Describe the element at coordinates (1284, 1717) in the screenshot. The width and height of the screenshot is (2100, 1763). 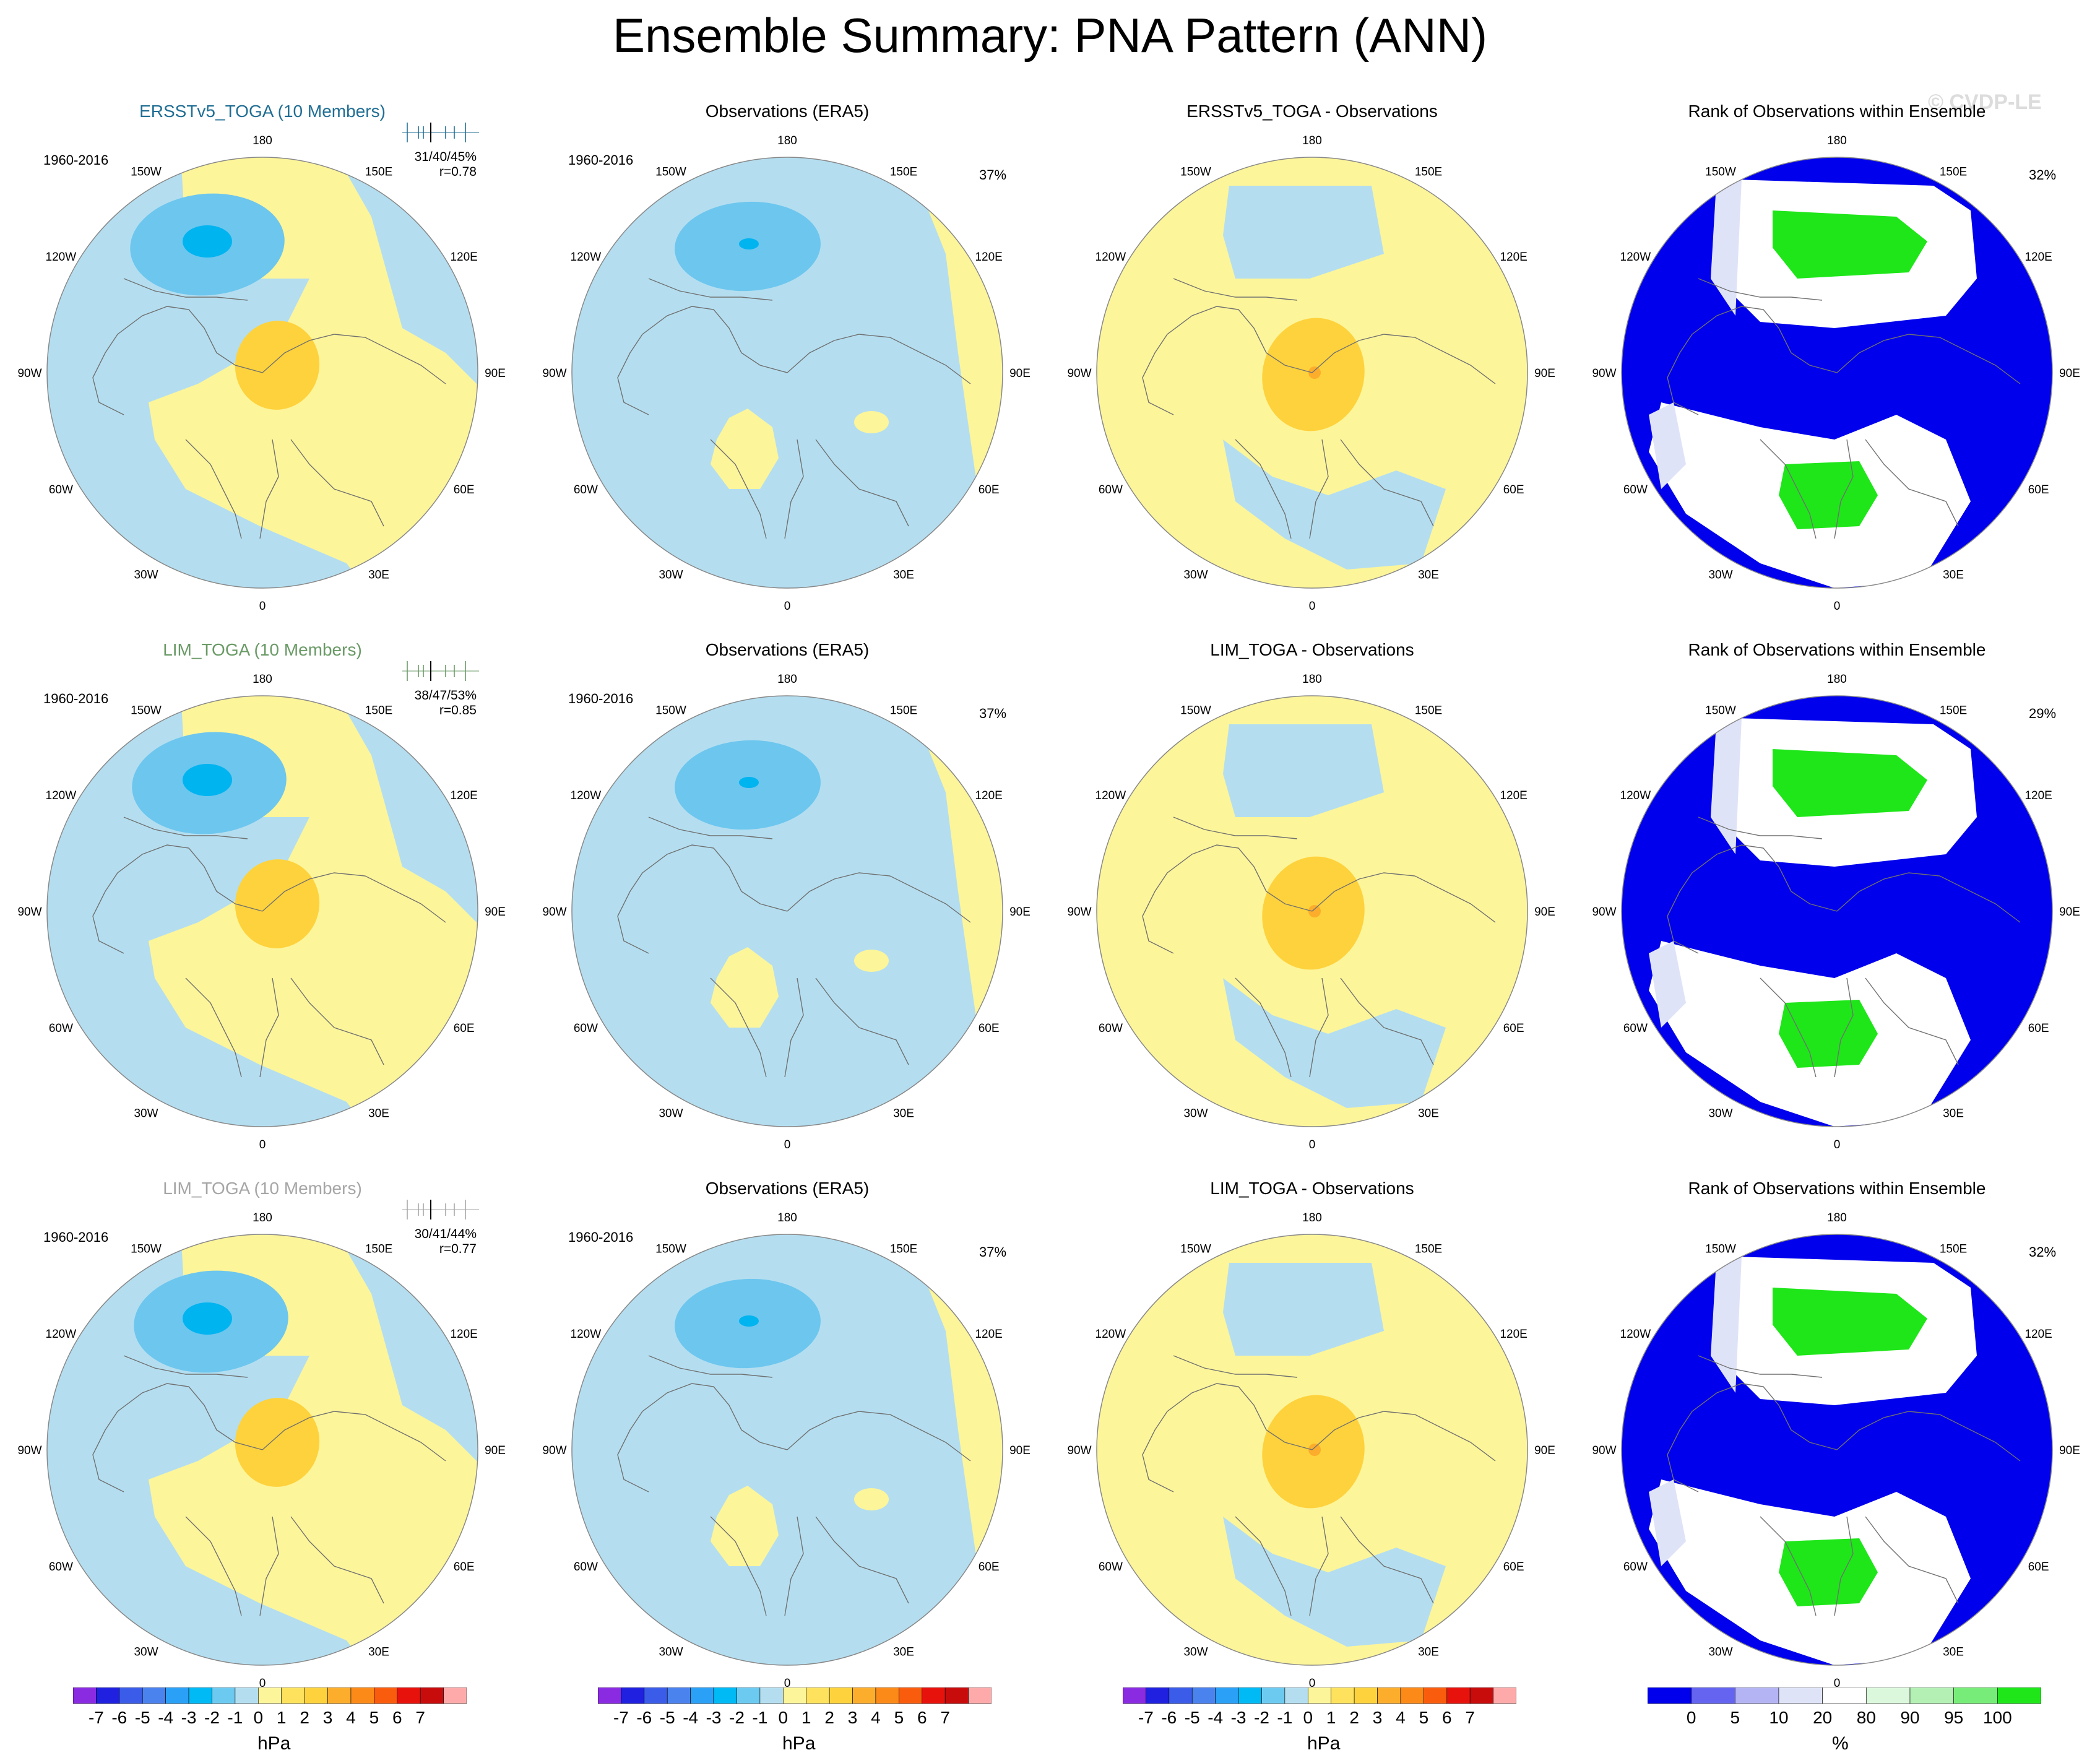
I see `colorbar-label: -1` at that location.